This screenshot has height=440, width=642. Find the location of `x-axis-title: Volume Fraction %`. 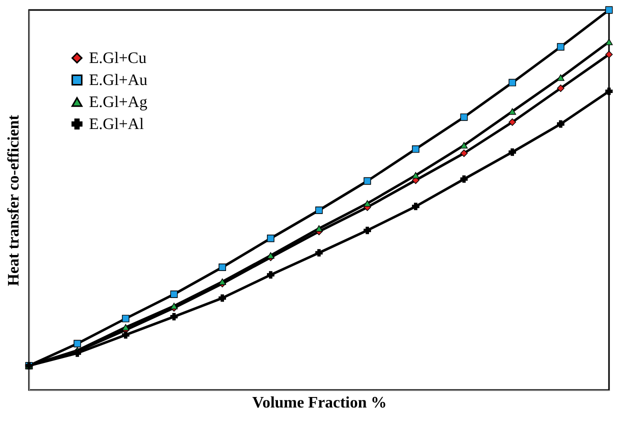

x-axis-title: Volume Fraction % is located at coordinates (319, 403).